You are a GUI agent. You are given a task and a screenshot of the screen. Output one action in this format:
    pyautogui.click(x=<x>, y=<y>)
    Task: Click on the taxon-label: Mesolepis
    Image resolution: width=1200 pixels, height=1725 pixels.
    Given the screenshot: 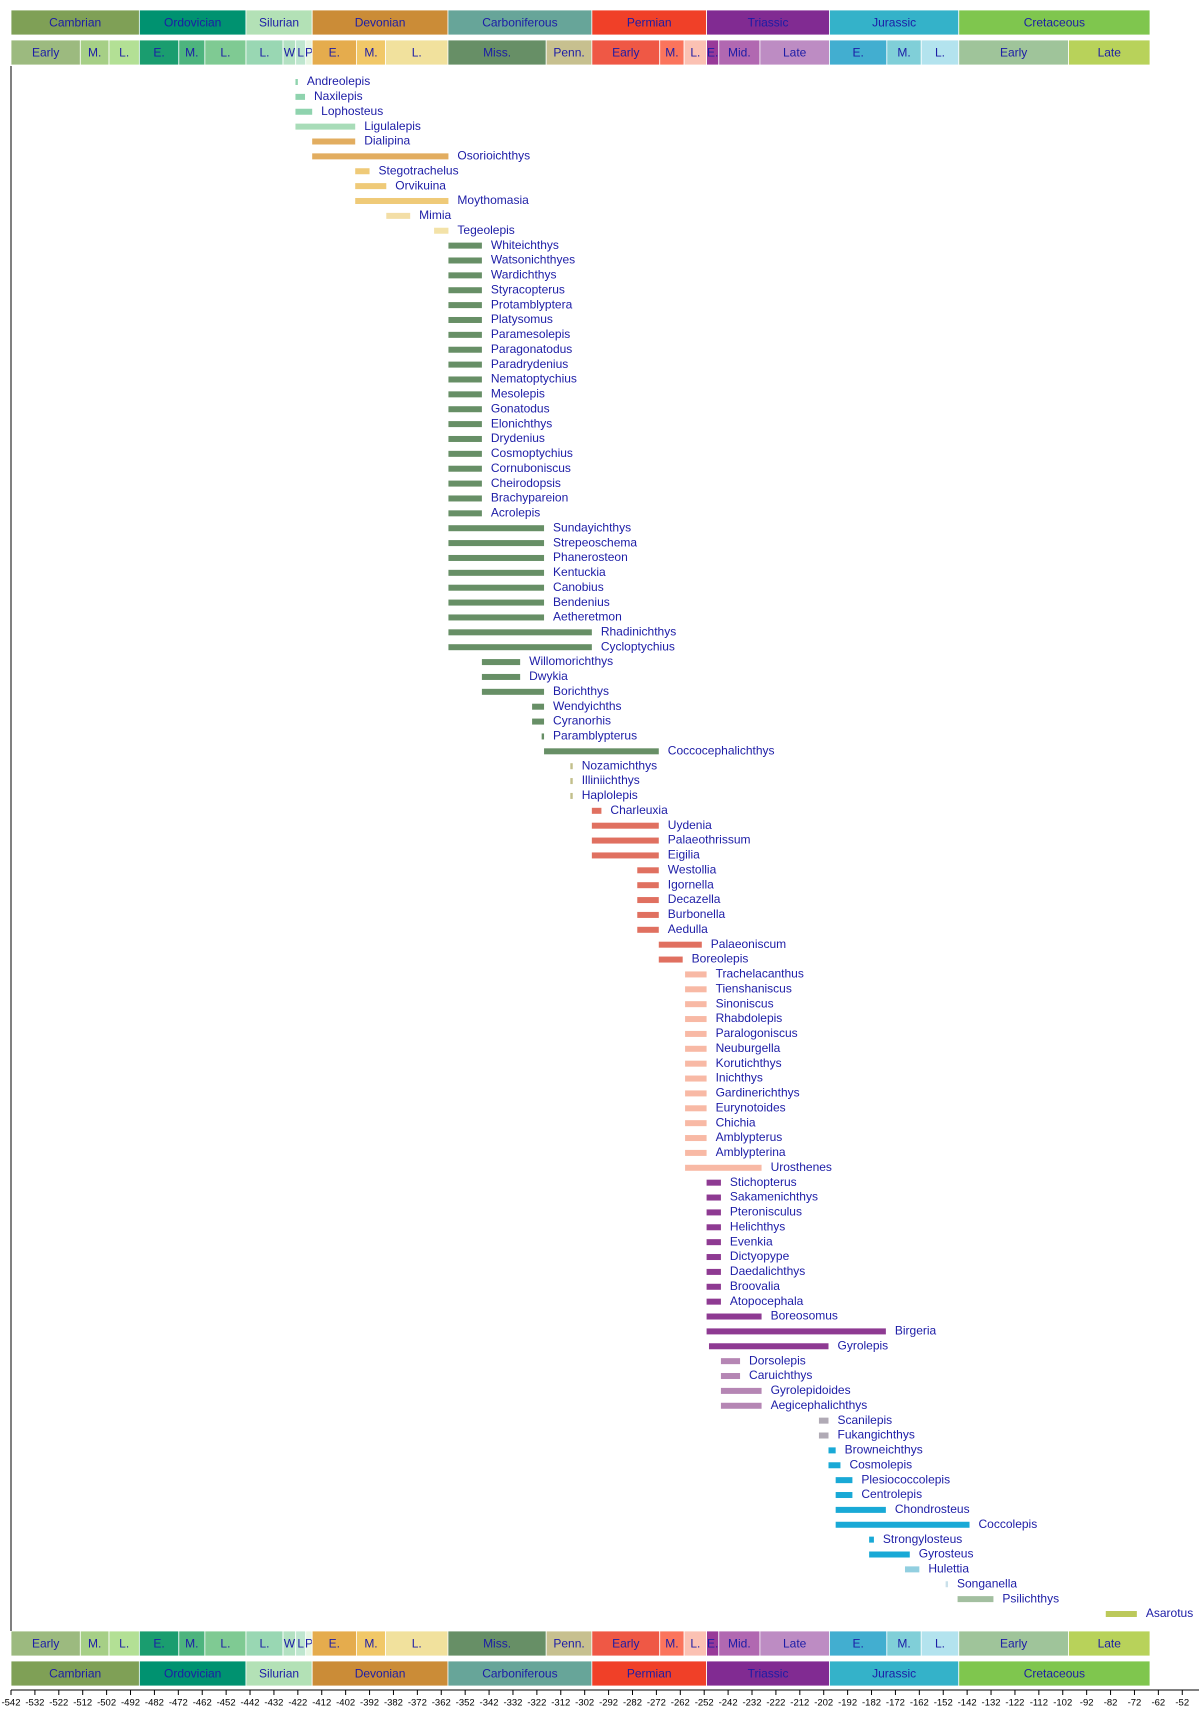 What is the action you would take?
    pyautogui.click(x=518, y=394)
    